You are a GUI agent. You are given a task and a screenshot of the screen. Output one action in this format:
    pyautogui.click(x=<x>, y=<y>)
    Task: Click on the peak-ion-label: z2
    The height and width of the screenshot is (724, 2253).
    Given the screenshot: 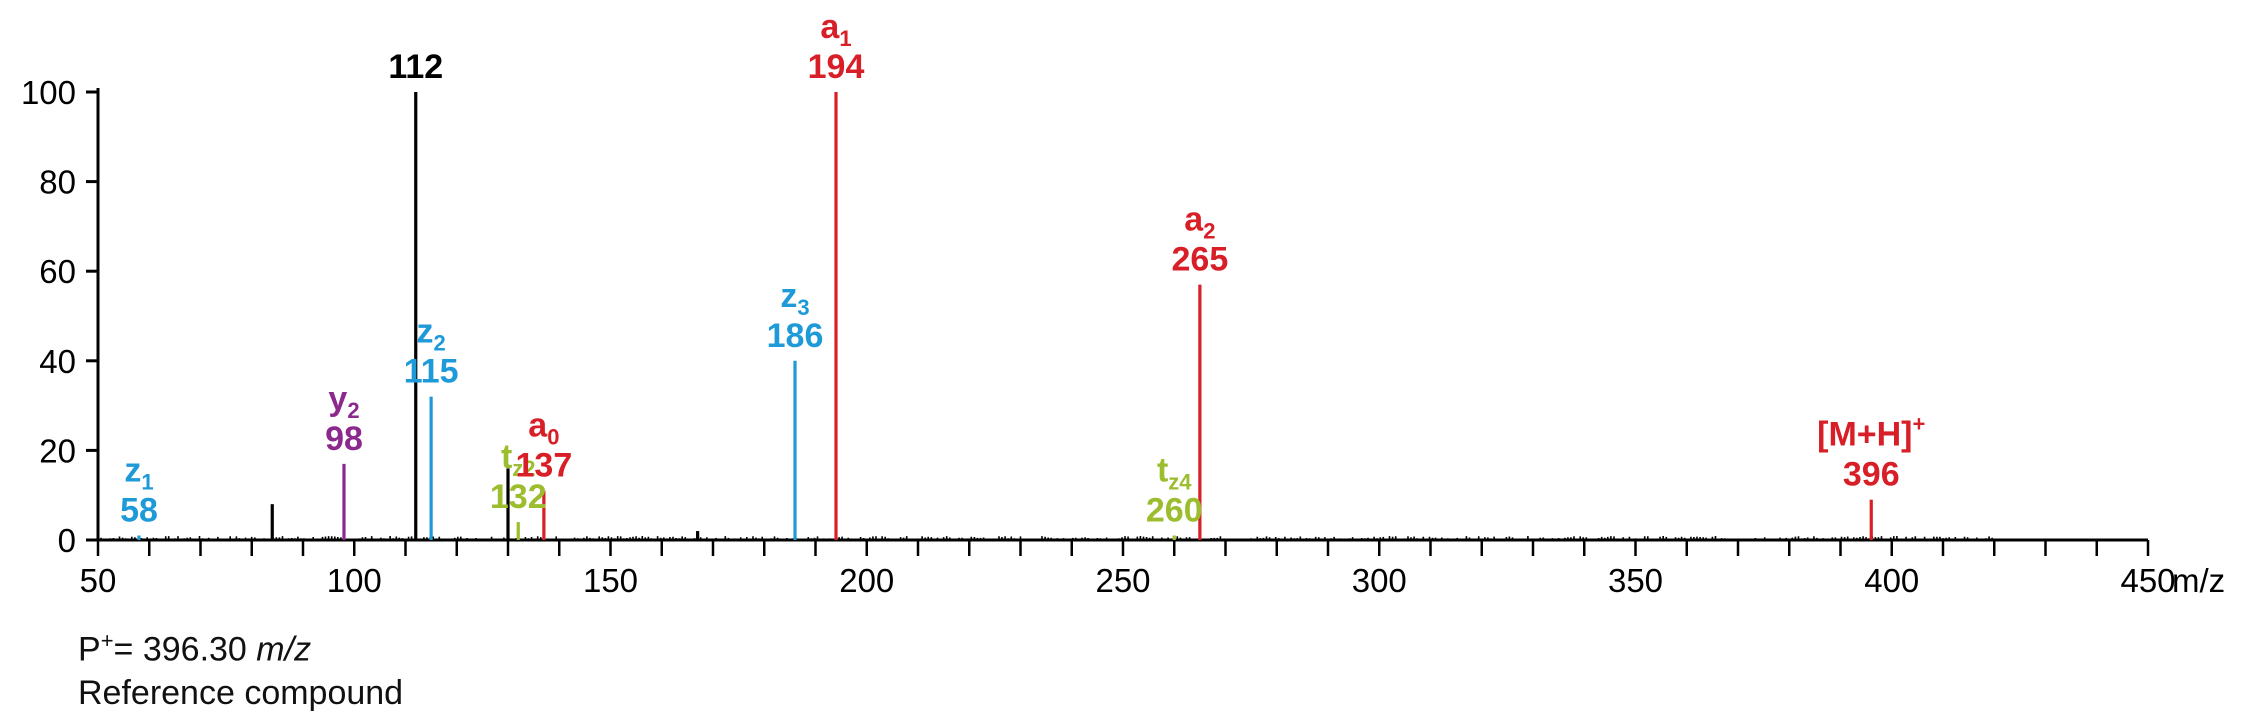 What is the action you would take?
    pyautogui.click(x=431, y=334)
    